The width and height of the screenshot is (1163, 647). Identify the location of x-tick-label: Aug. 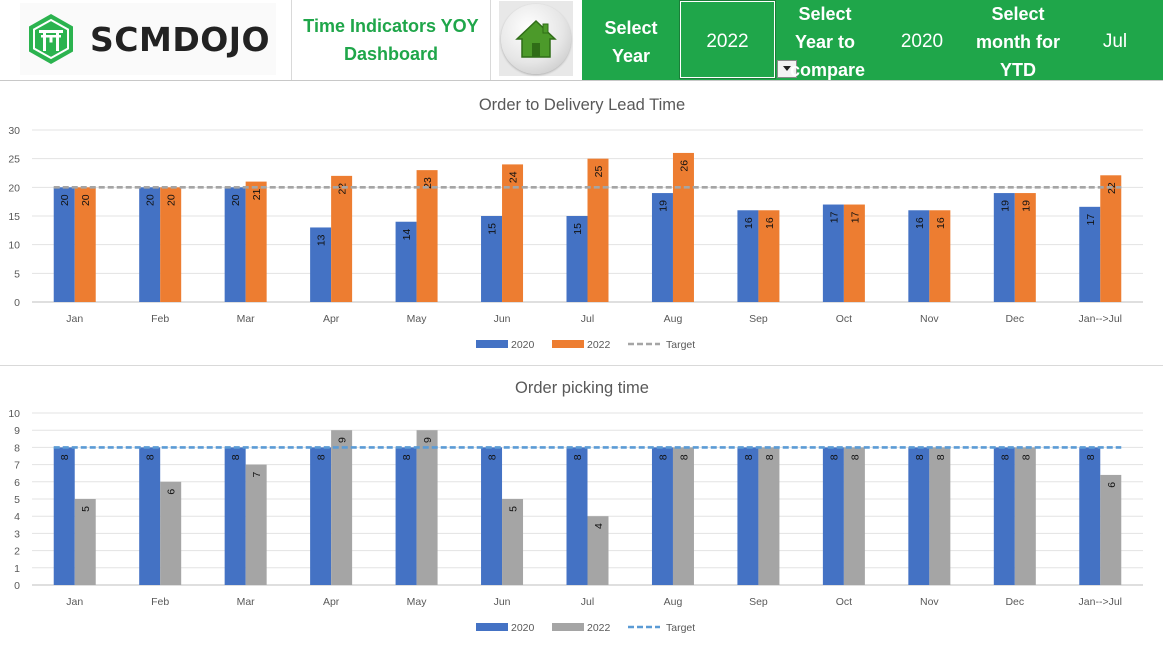
(673, 602).